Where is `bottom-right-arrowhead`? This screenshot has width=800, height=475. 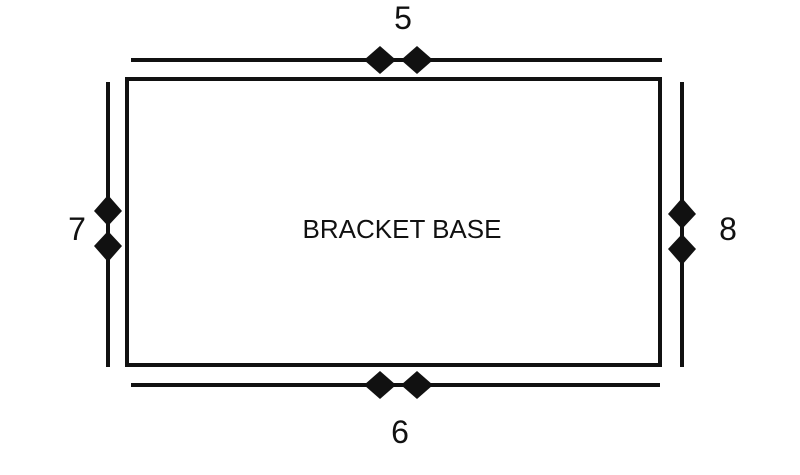
bottom-right-arrowhead is located at coordinates (417, 385).